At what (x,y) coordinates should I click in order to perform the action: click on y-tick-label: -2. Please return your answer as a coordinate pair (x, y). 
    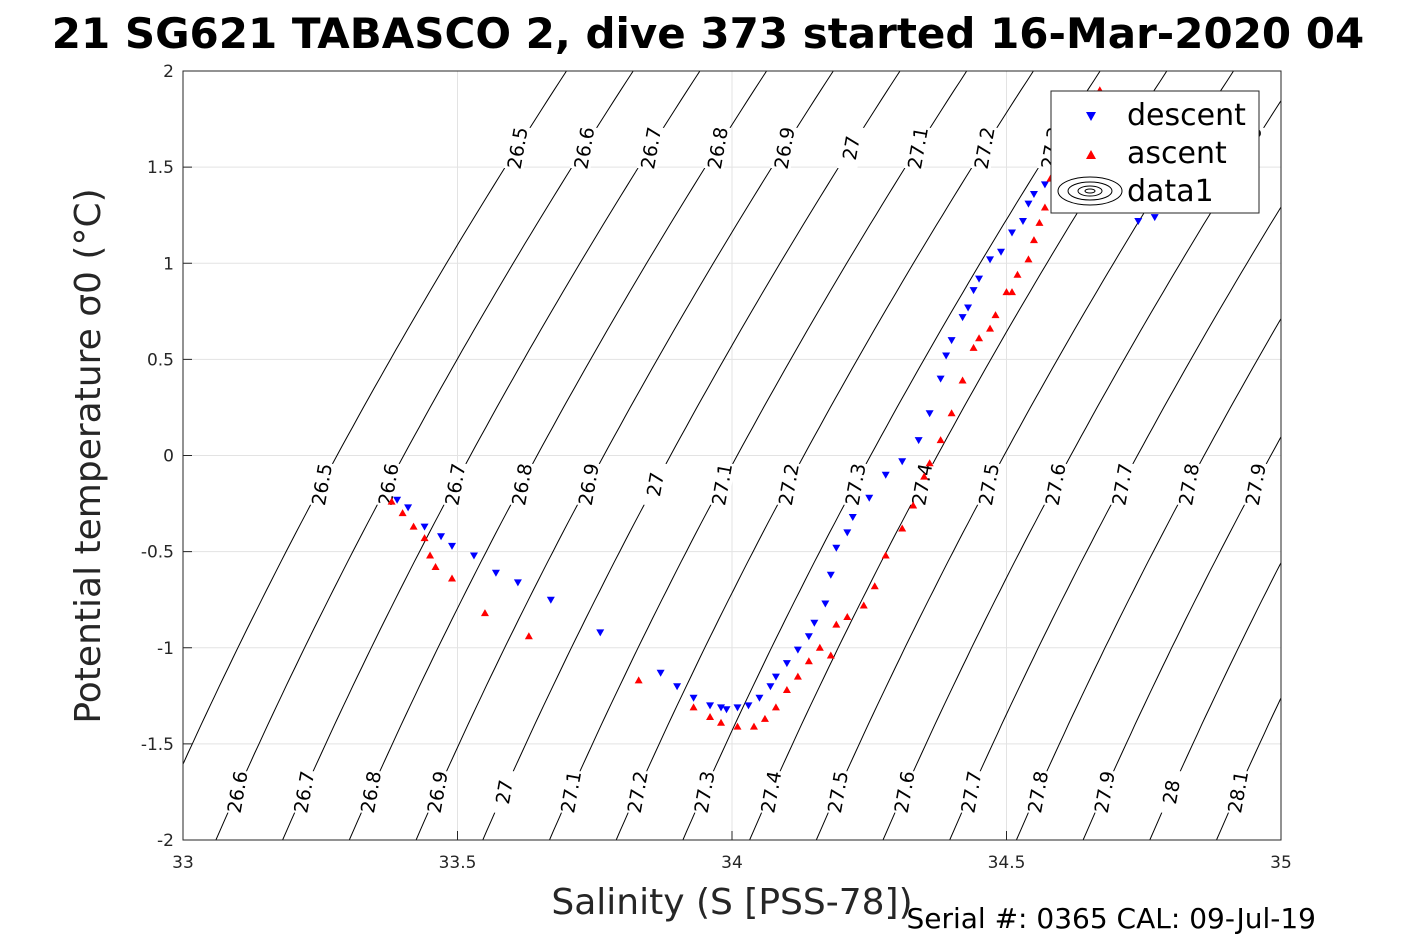
    Looking at the image, I should click on (165, 841).